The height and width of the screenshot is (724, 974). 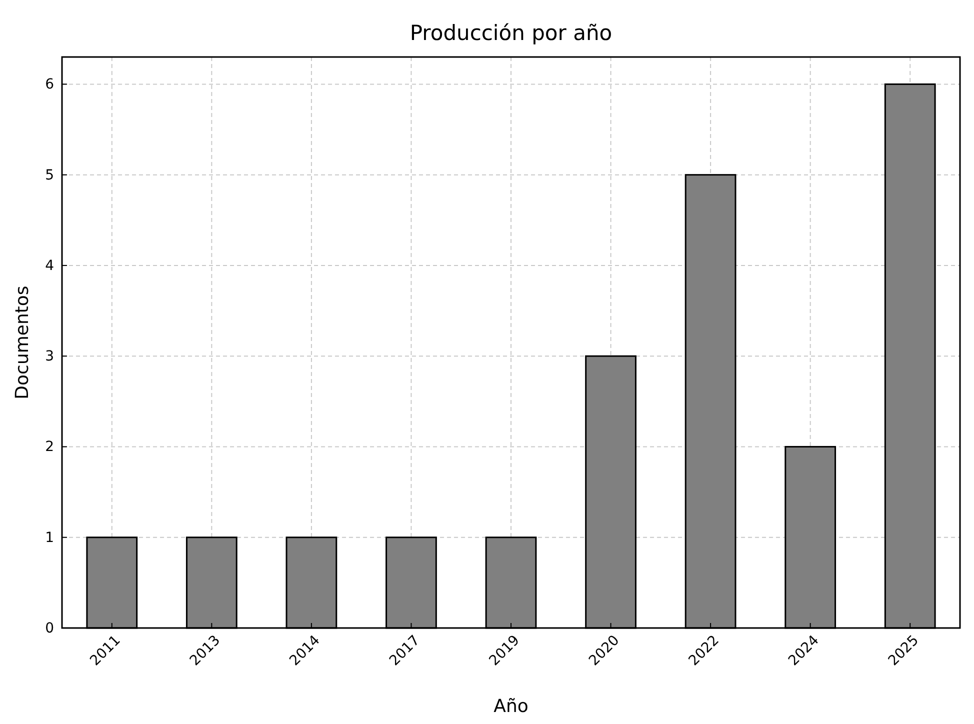 I want to click on y-tick-label: 3, so click(x=49, y=356).